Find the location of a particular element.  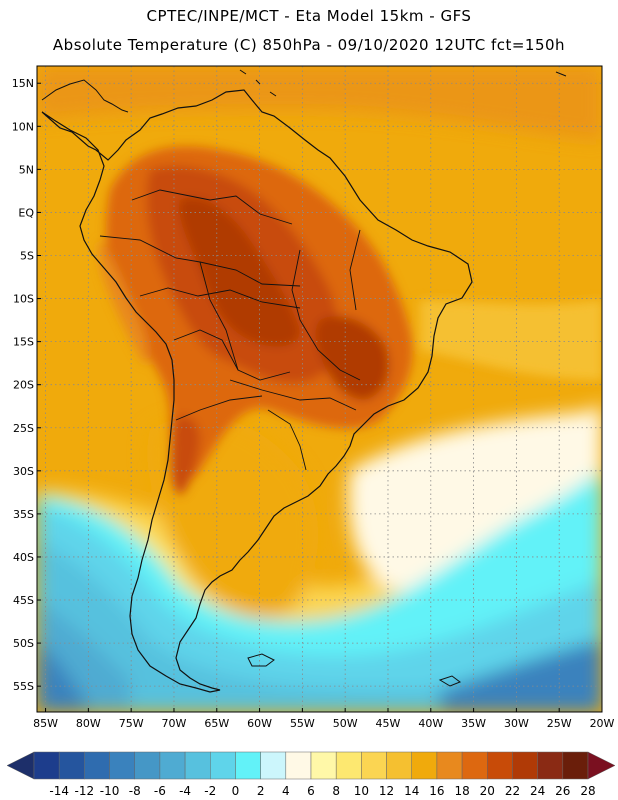

falkland-islands is located at coordinates (261, 660).